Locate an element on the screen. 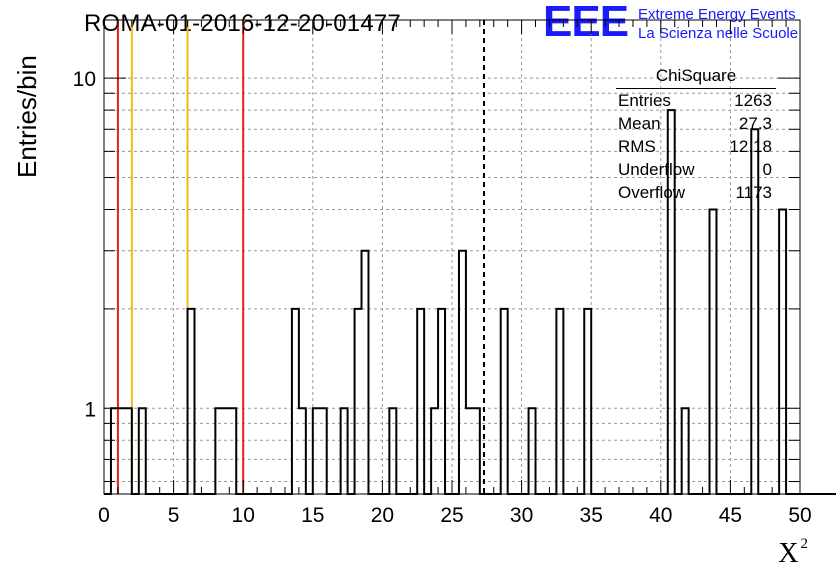 The width and height of the screenshot is (836, 572). x-axis-label-text: X is located at coordinates (788, 553).